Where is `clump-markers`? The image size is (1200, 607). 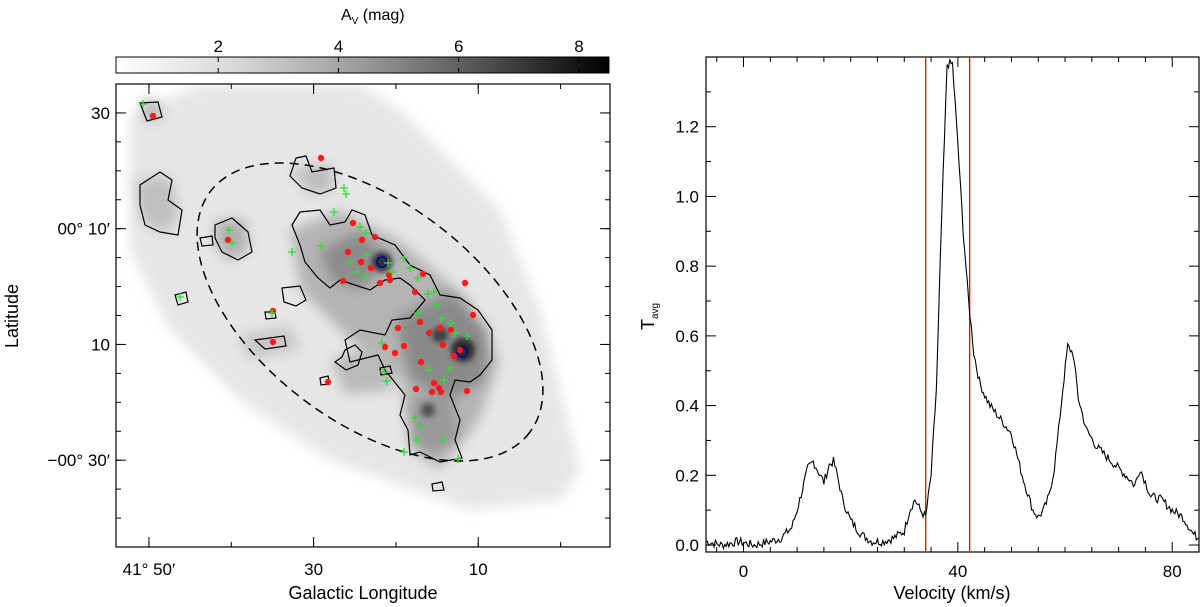
clump-markers is located at coordinates (313, 254).